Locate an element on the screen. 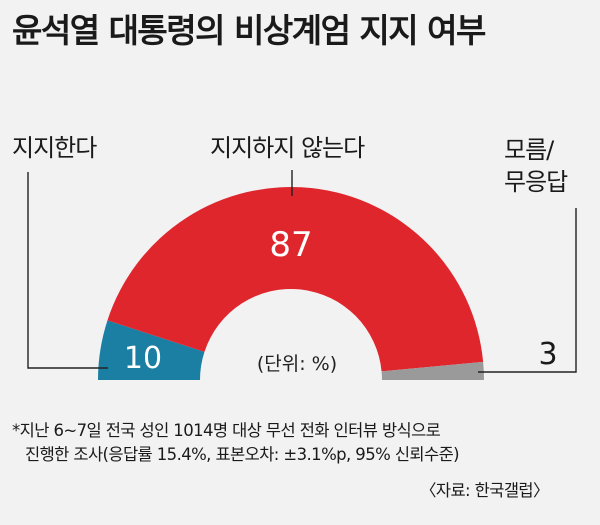  value-label-unknown: 3 is located at coordinates (547, 354).